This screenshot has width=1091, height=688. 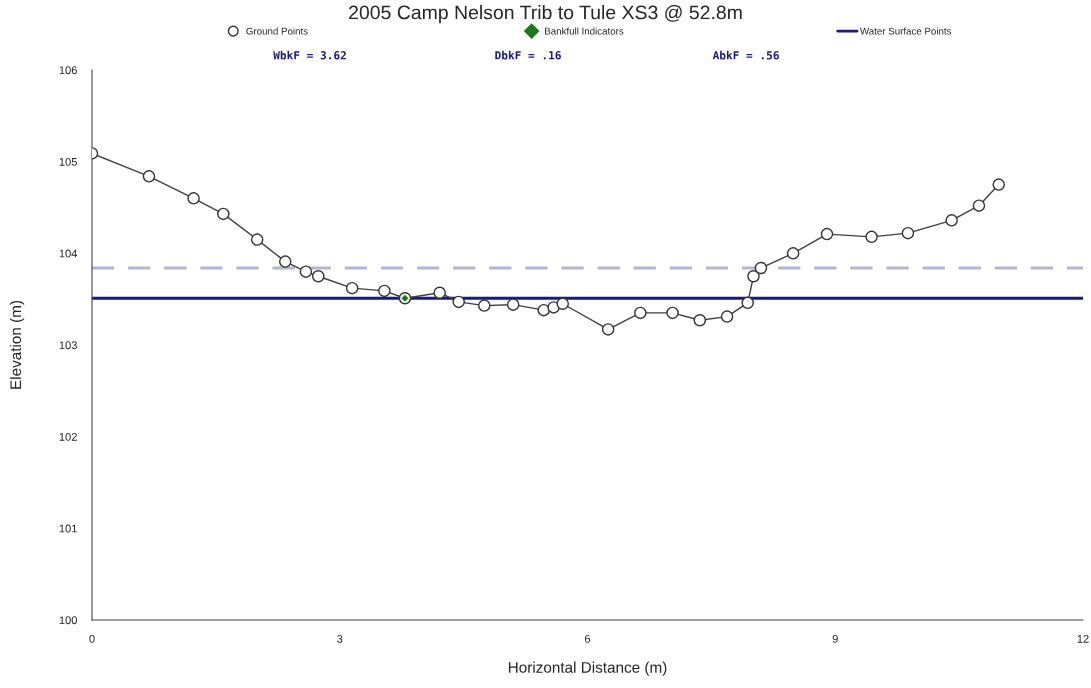 What do you see at coordinates (584, 31) in the screenshot?
I see `legend-label: Bankfull Indicators` at bounding box center [584, 31].